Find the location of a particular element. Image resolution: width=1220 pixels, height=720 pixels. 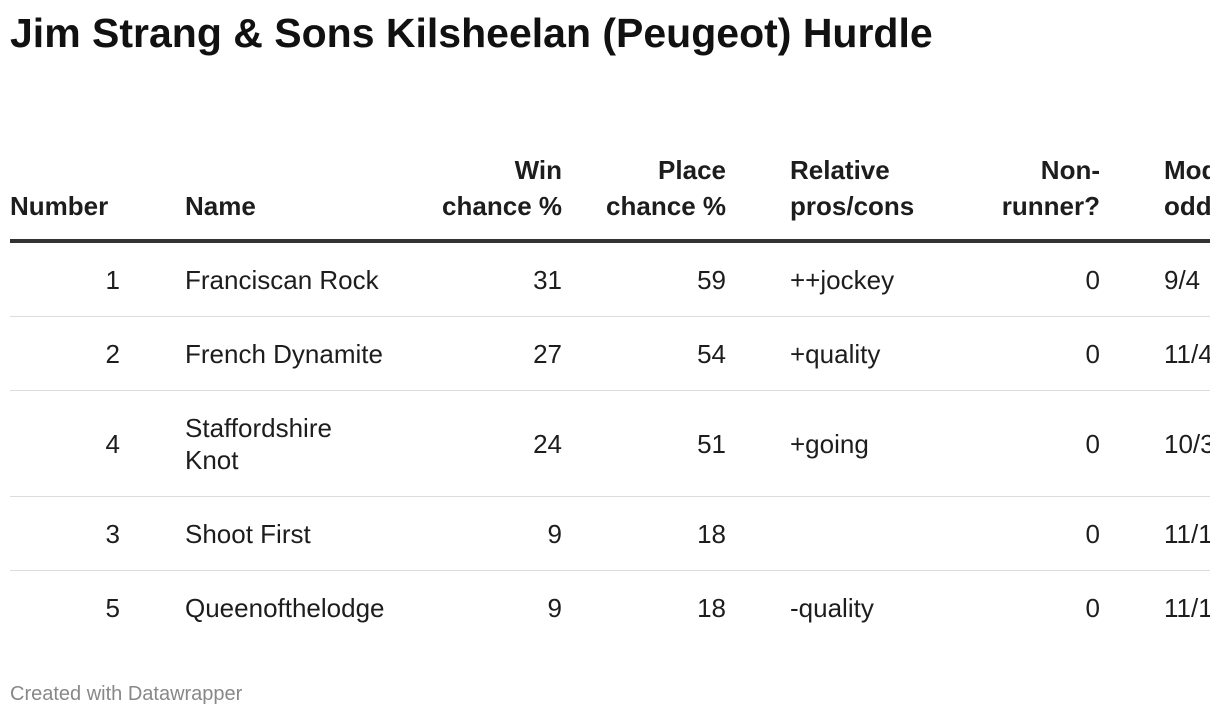

column-header: Place chance % is located at coordinates (666, 188).